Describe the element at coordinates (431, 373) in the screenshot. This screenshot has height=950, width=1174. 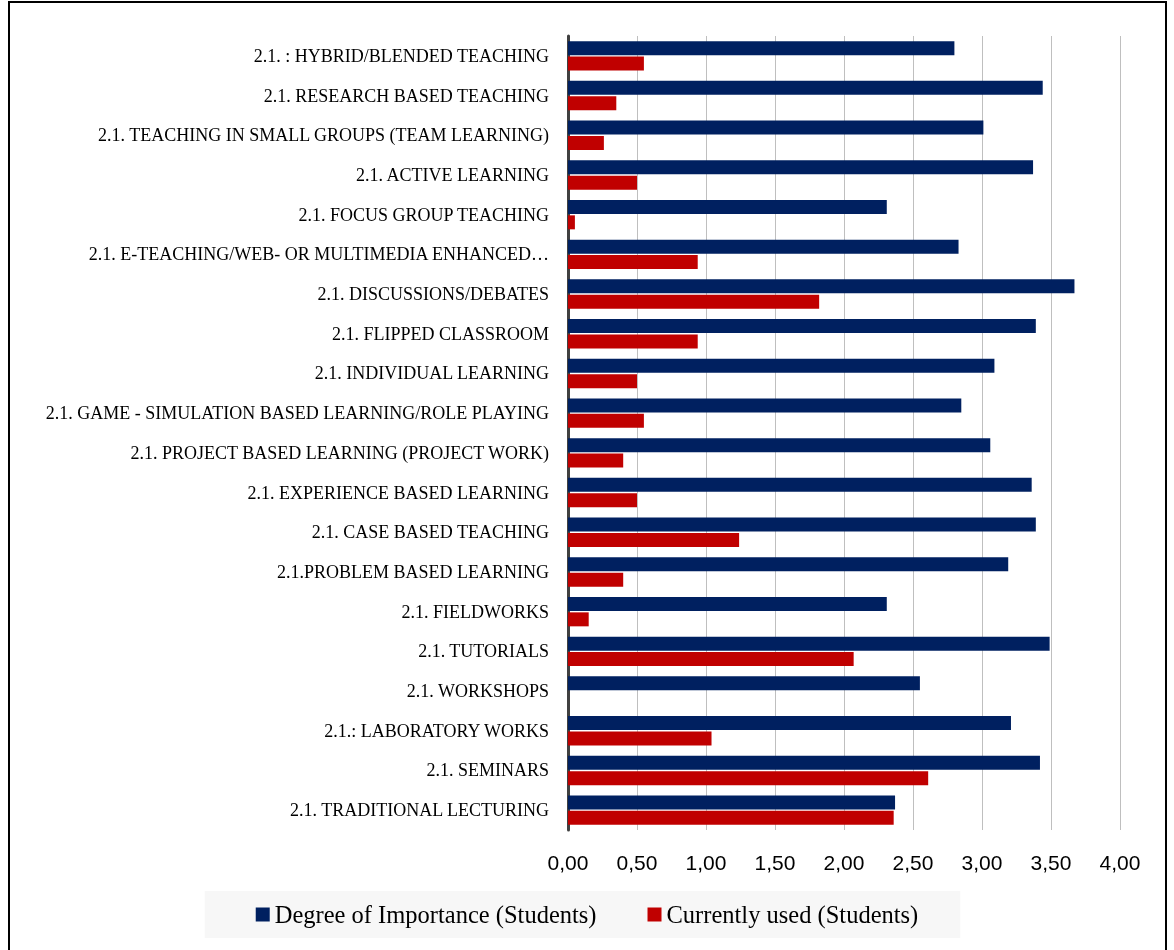
I see `y-tick-label: 2.1. INDIVIDUAL LEARNING` at that location.